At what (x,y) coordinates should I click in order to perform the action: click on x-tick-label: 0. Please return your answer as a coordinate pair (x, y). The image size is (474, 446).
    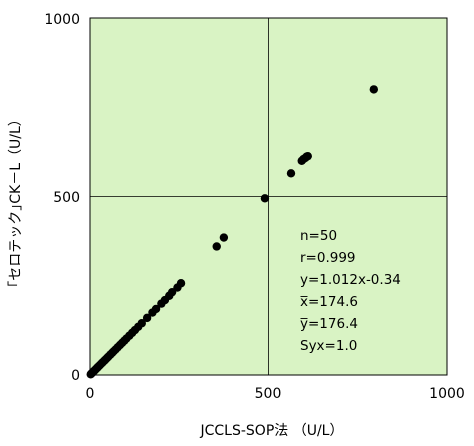
    Looking at the image, I should click on (90, 394).